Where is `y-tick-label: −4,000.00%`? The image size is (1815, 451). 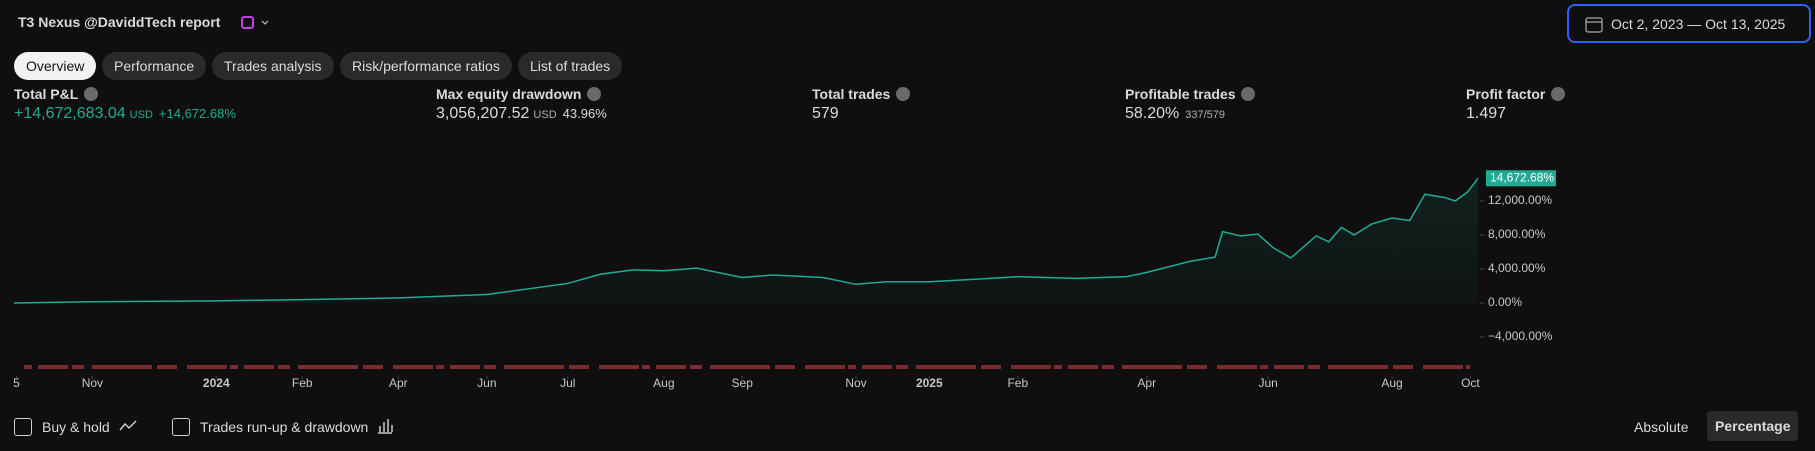
y-tick-label: −4,000.00% is located at coordinates (1520, 336).